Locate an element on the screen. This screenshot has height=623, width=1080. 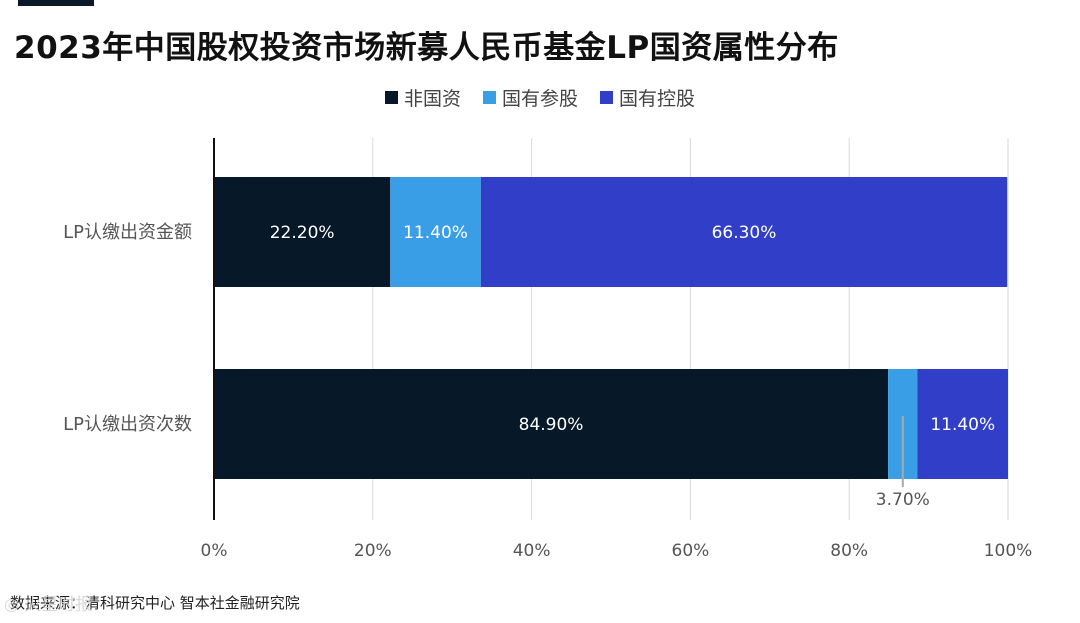
x-tick-label: 80% is located at coordinates (849, 551).